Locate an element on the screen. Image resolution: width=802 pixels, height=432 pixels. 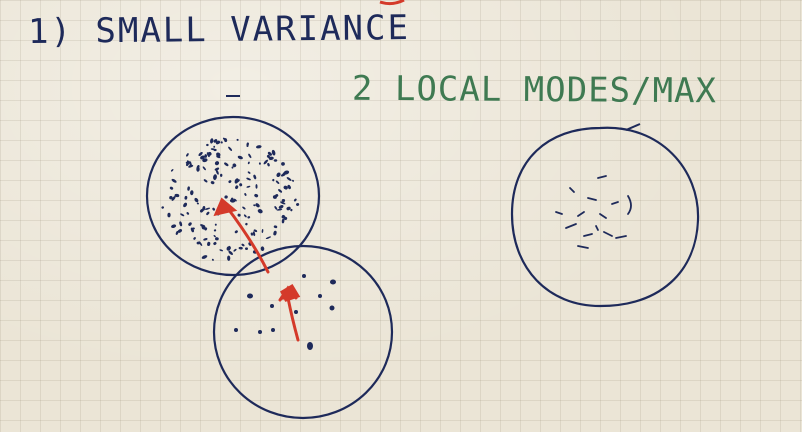
red-arrows is located at coordinates (257, 269).